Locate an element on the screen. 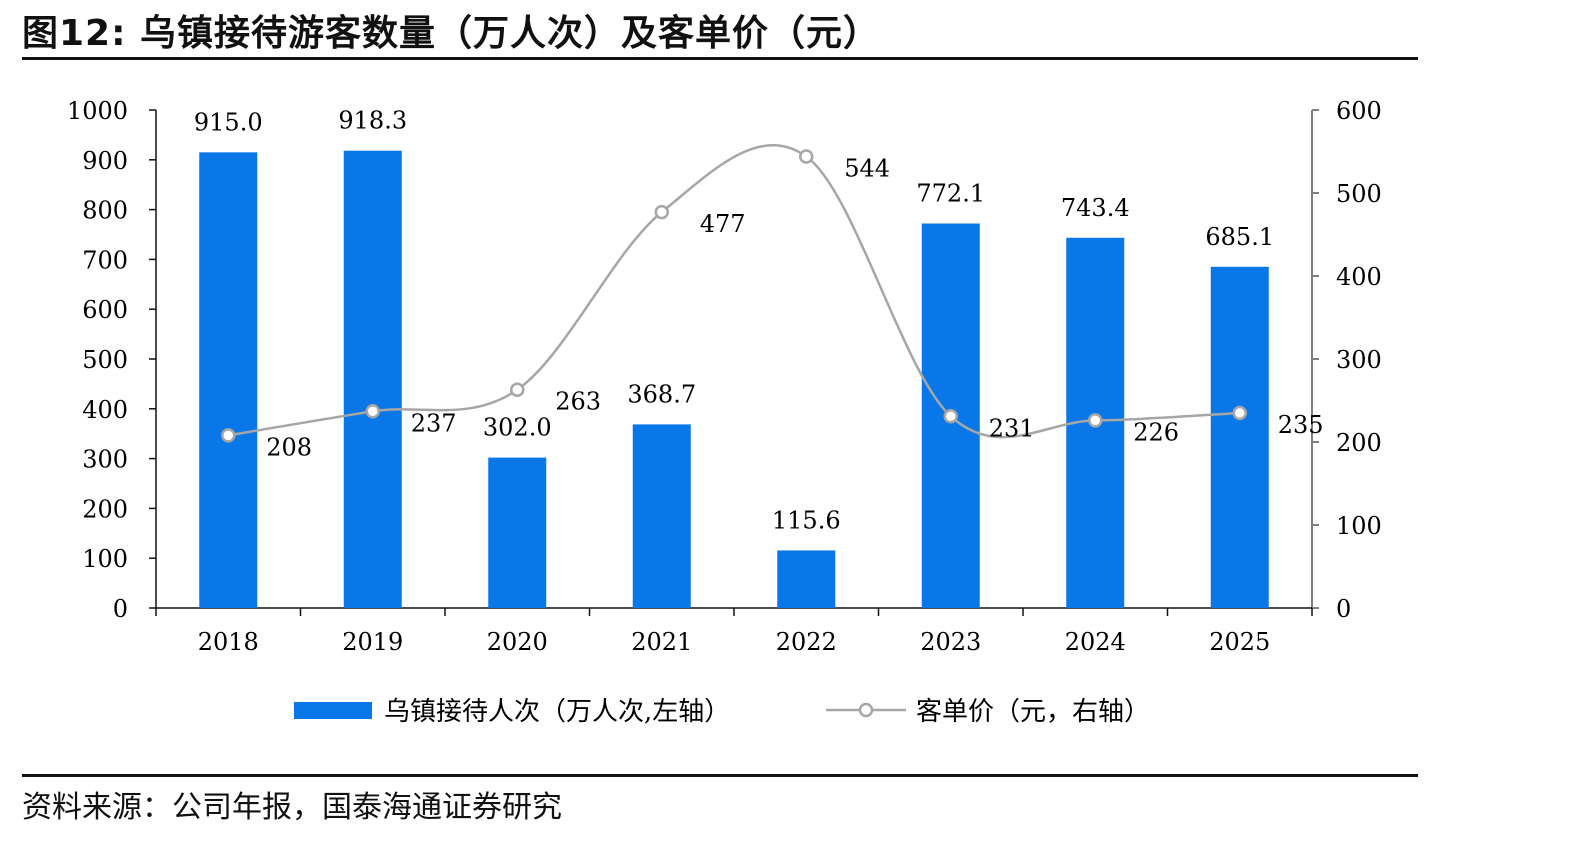 This screenshot has width=1592, height=844. y-left-tick-label: 800 is located at coordinates (105, 211).